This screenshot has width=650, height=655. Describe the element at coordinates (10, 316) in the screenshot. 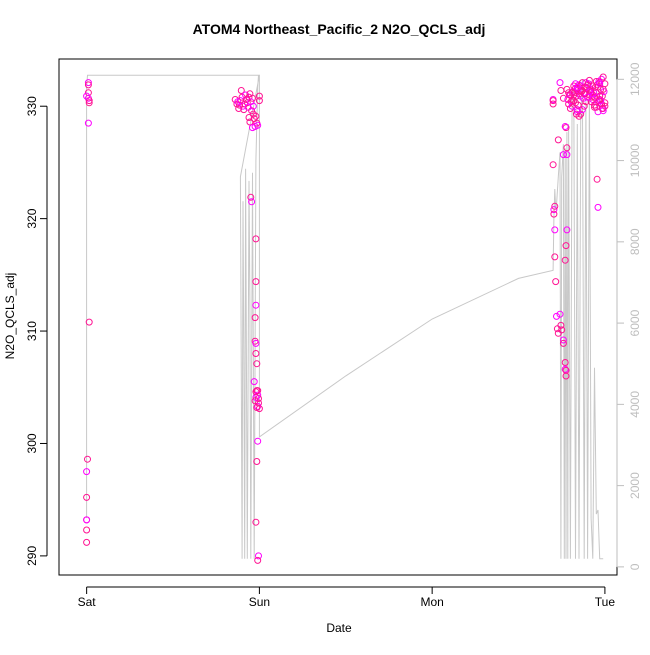

I see `y-axis-label: N2O_QCLS_adj` at that location.